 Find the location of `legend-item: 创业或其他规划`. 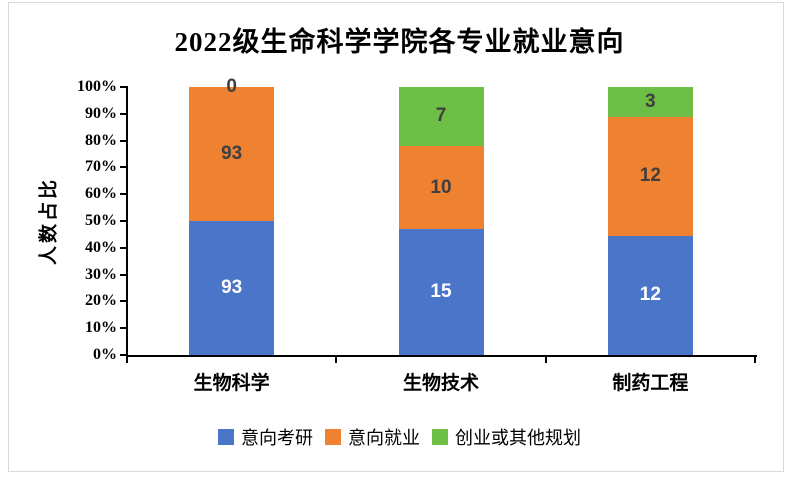

legend-item: 创业或其他规划 is located at coordinates (506, 437).